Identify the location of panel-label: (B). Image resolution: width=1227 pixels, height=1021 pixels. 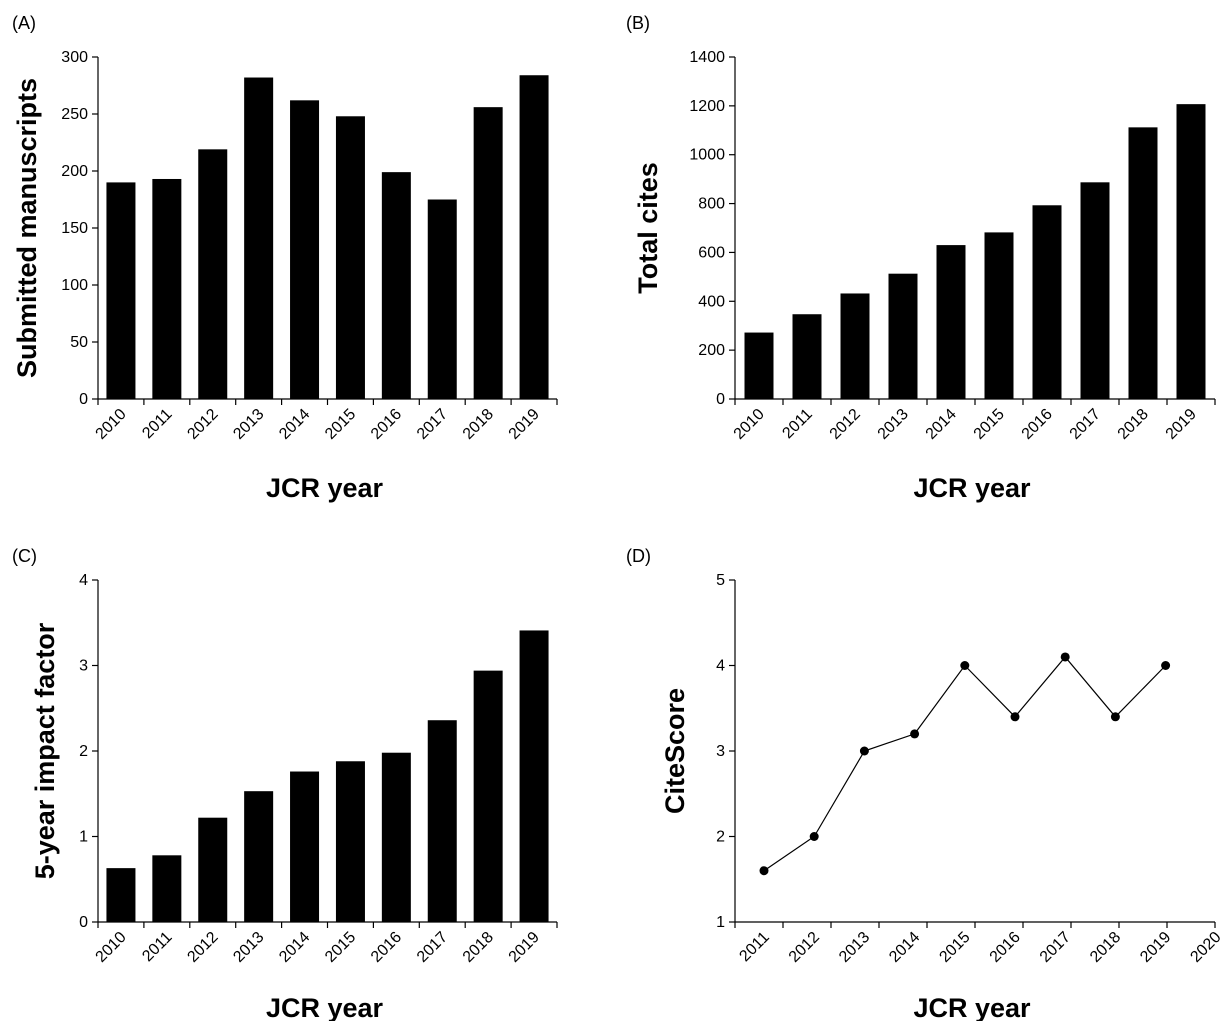
(638, 23).